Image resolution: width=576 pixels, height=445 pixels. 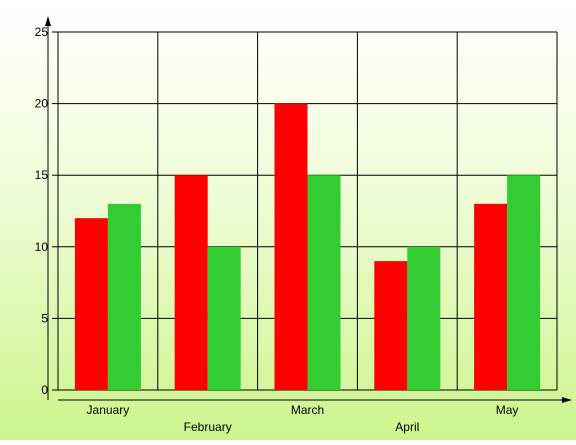 I want to click on x-tick-label-april: April, so click(x=407, y=427).